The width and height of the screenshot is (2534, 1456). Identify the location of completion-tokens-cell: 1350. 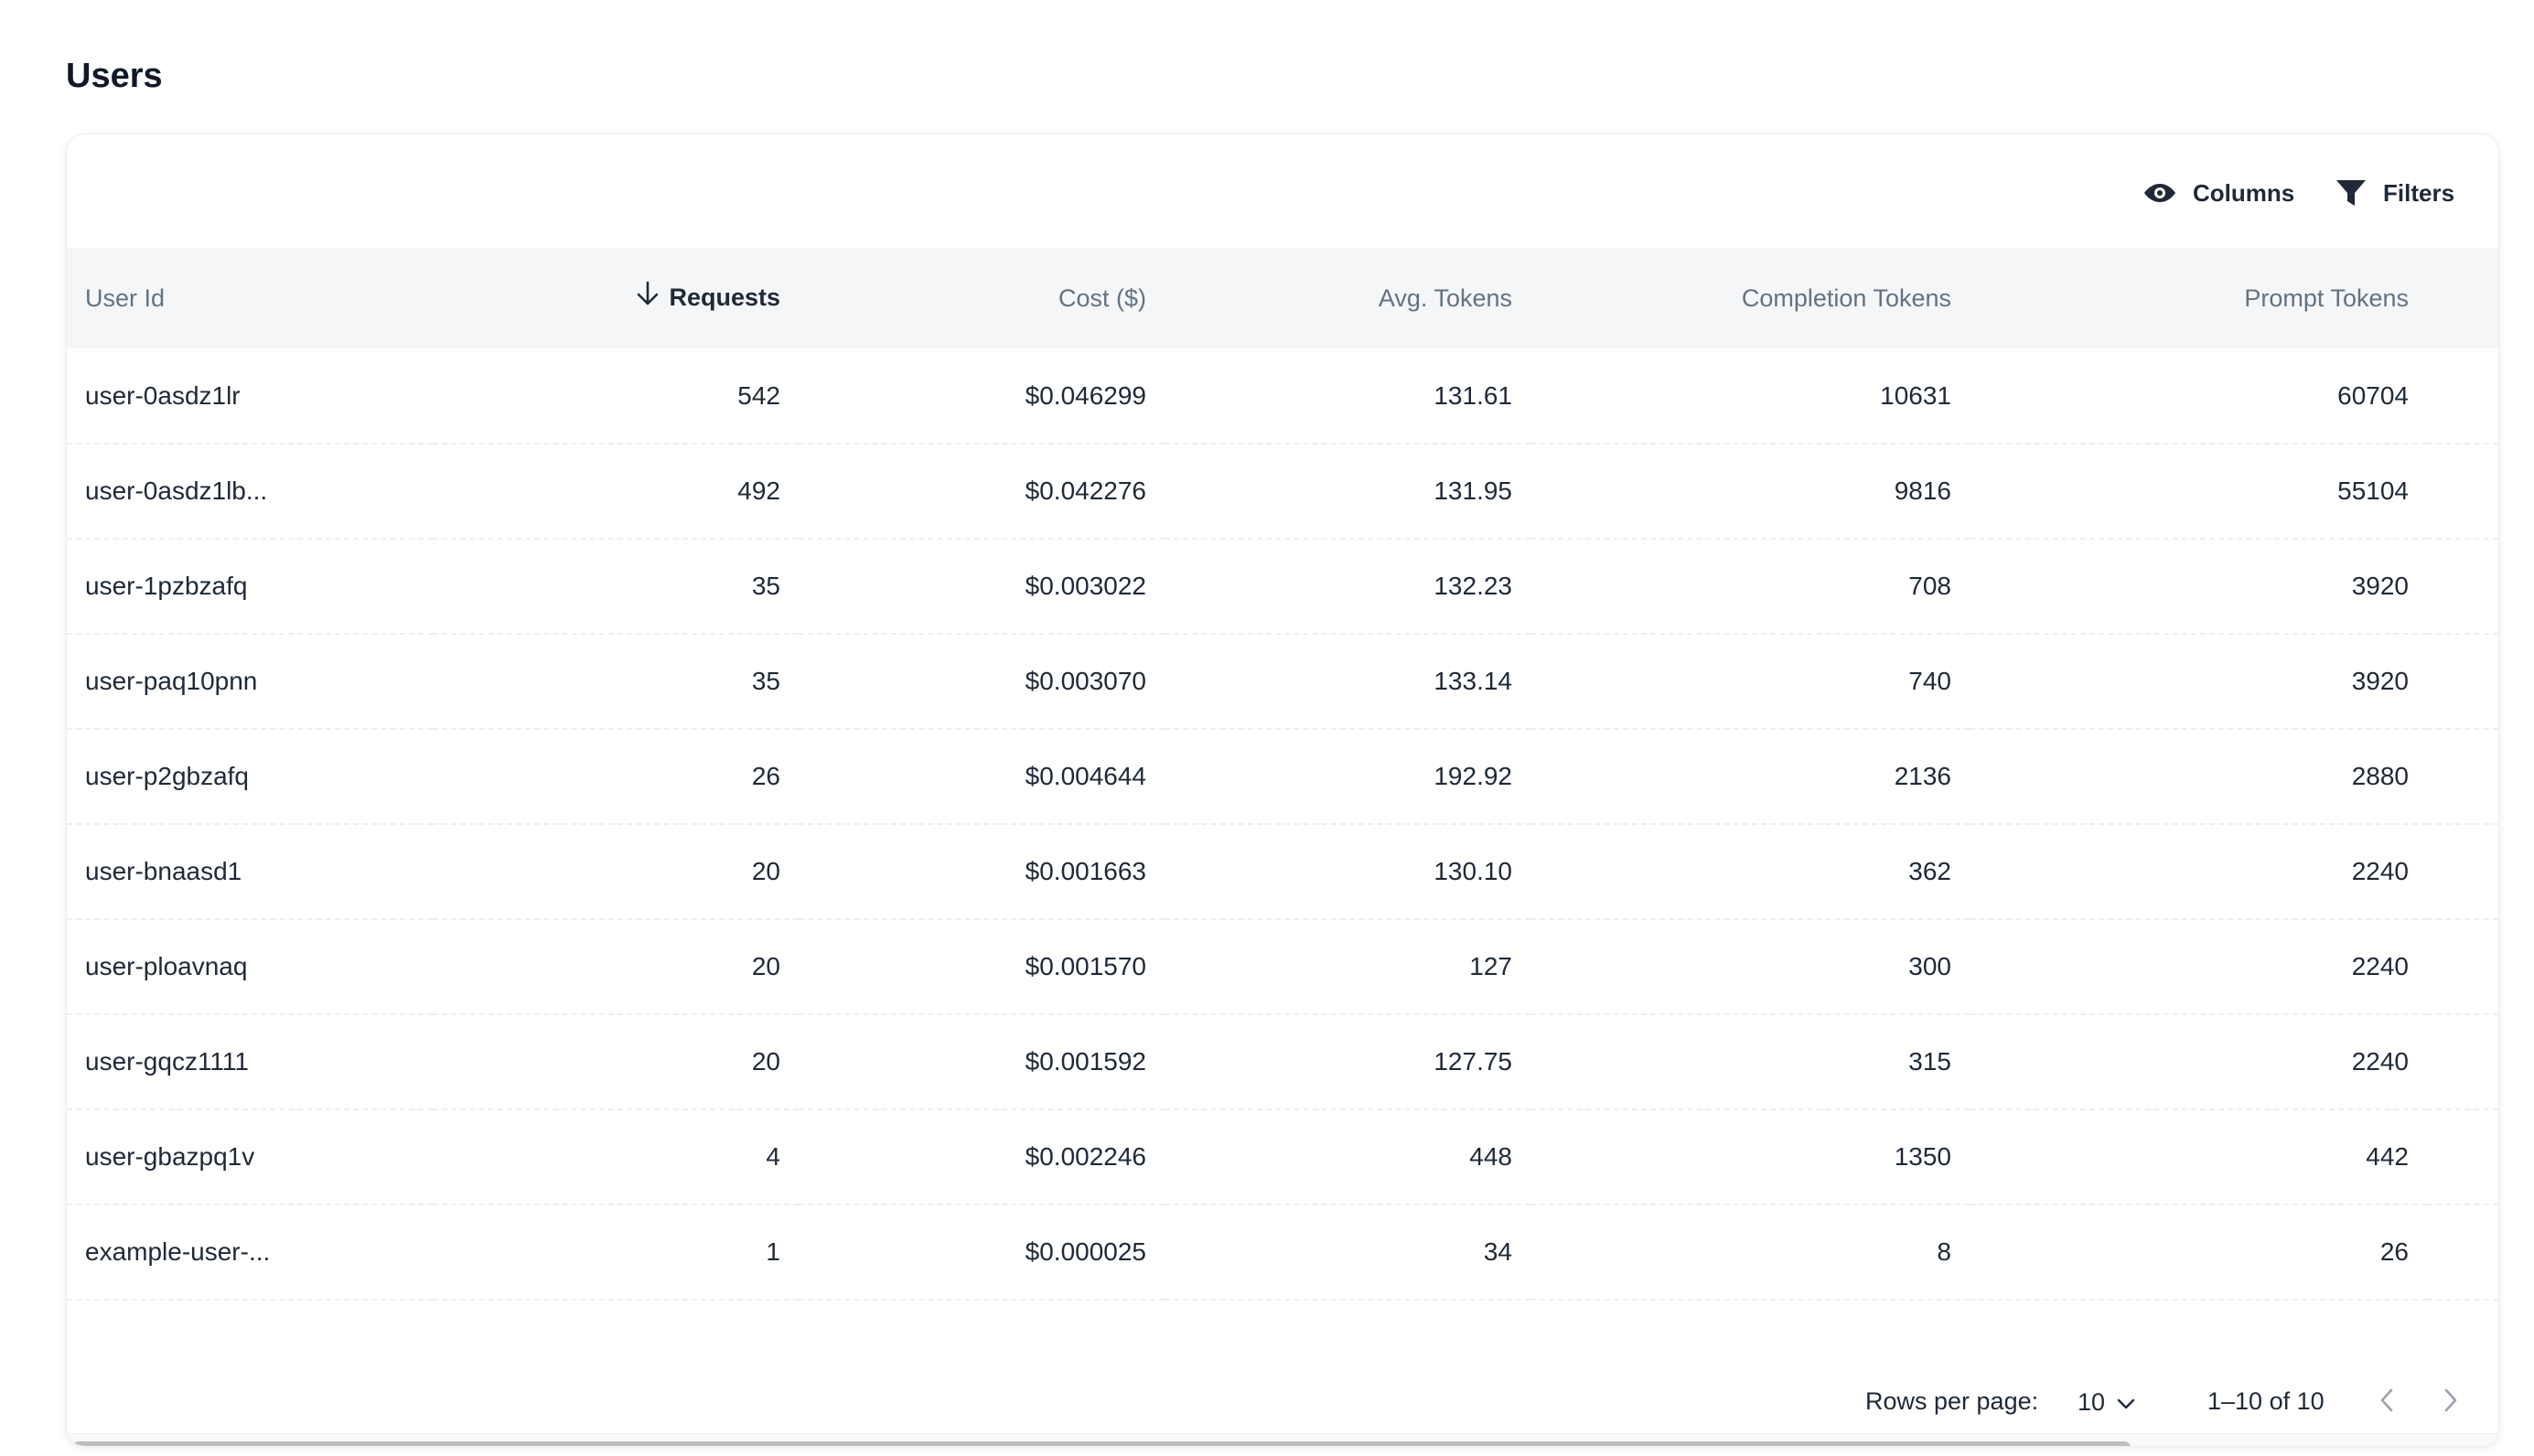
(1922, 1156).